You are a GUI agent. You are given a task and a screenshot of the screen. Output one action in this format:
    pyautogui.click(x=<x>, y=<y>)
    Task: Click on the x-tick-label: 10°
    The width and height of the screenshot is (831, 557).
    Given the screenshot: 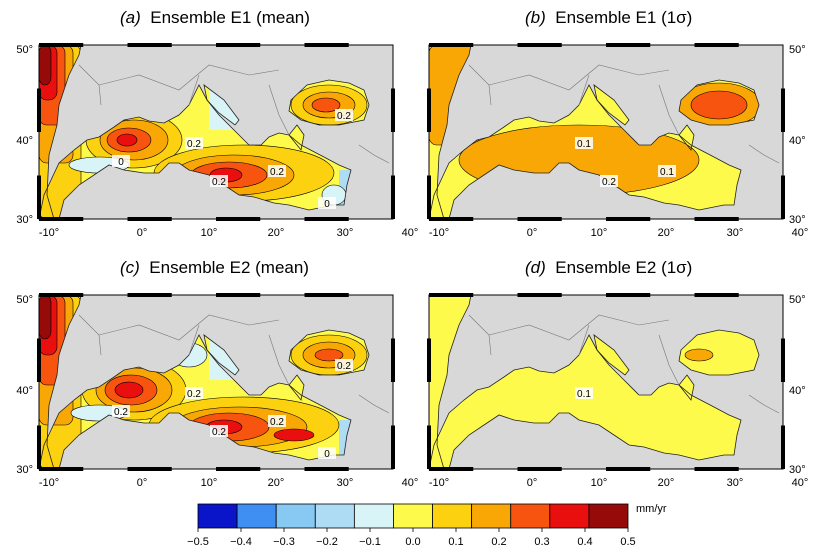 What is the action you would take?
    pyautogui.click(x=599, y=483)
    